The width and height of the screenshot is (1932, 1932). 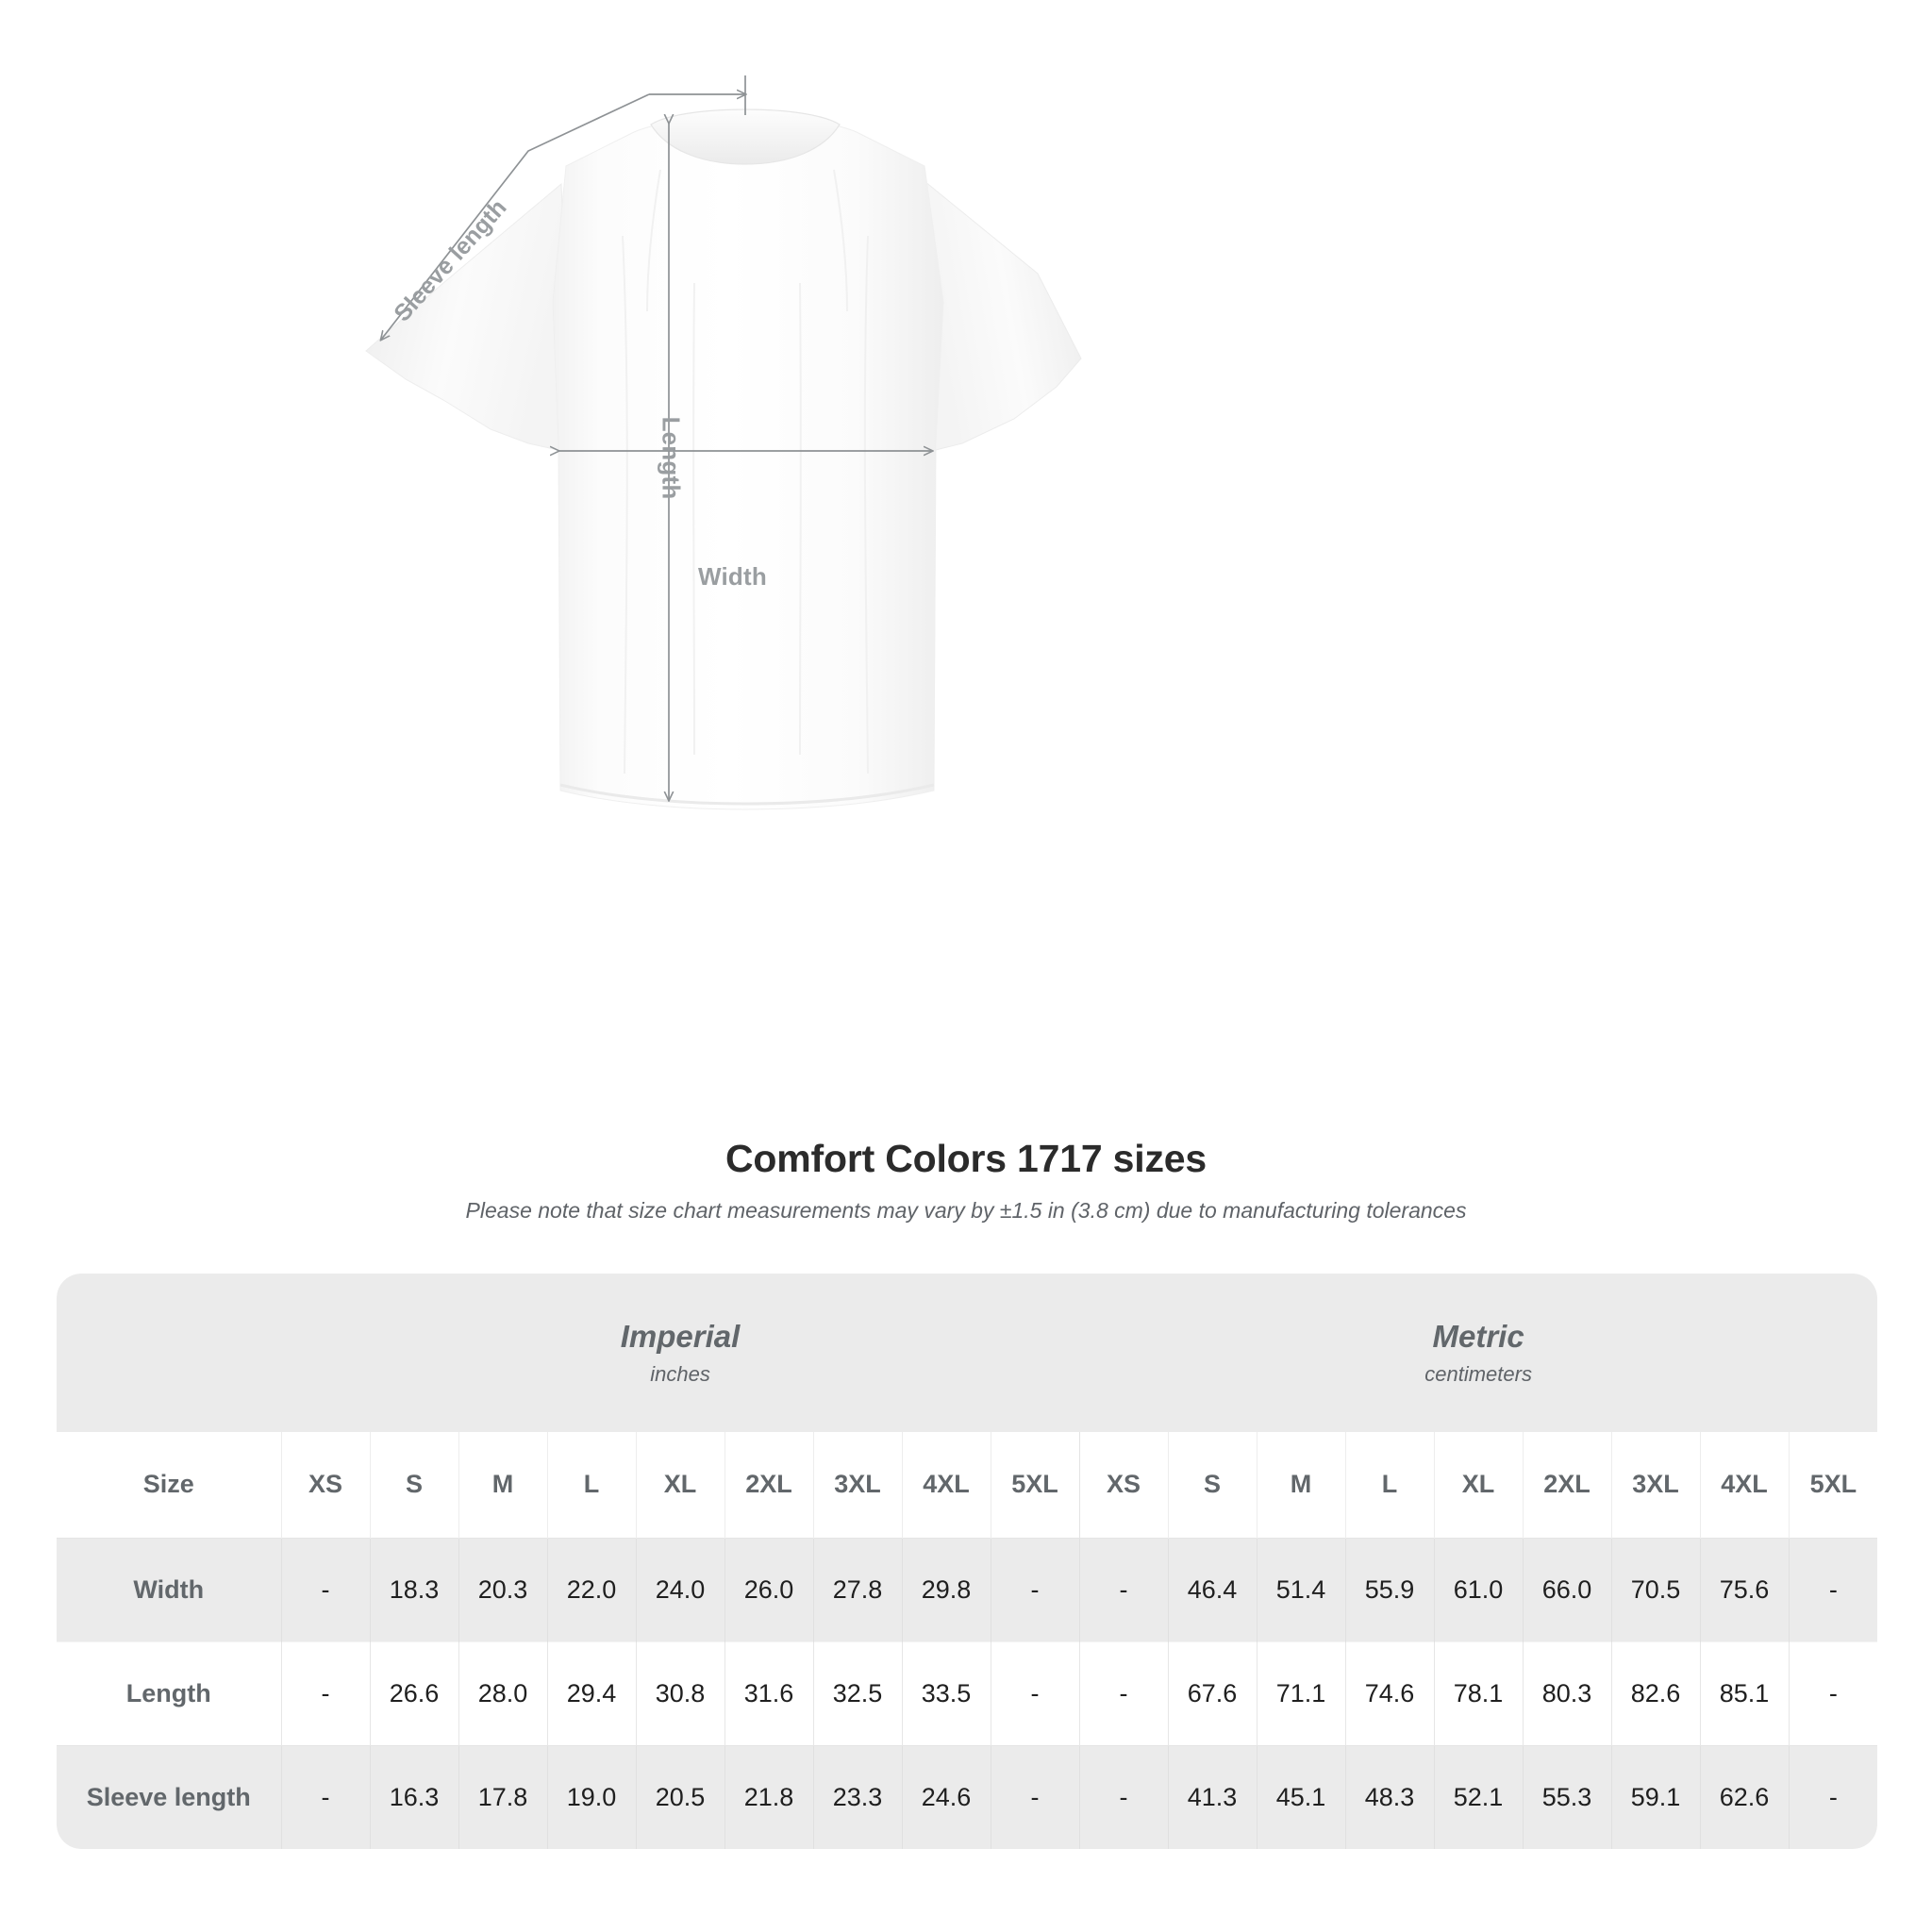 I want to click on unit-name-imperial: Imperial, so click(x=681, y=1337).